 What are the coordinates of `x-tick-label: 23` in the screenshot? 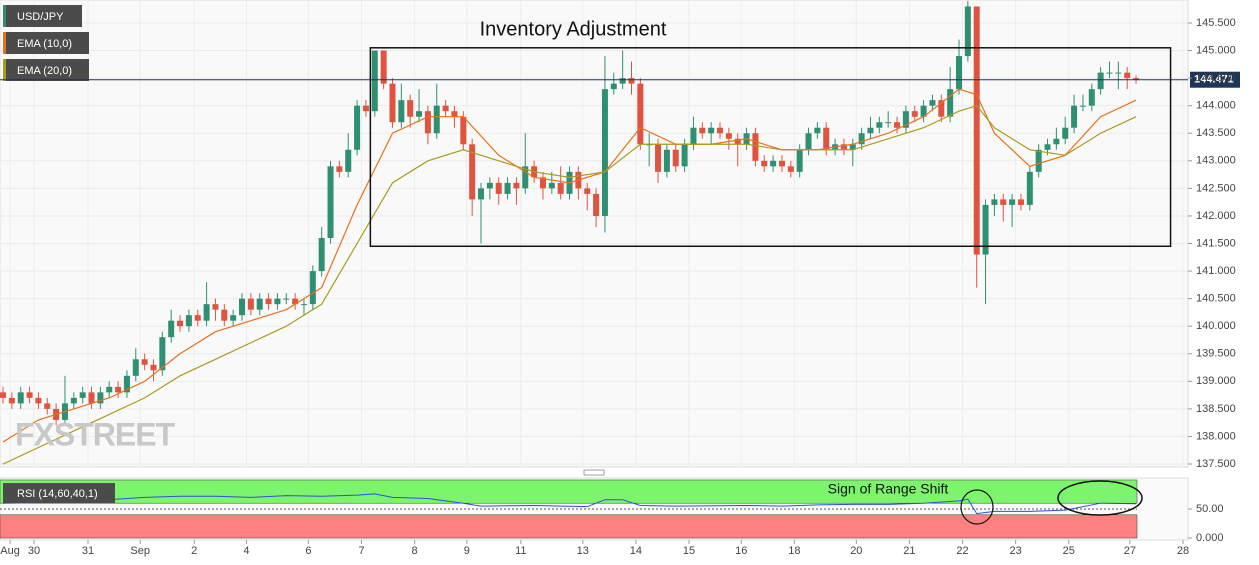 It's located at (1016, 551).